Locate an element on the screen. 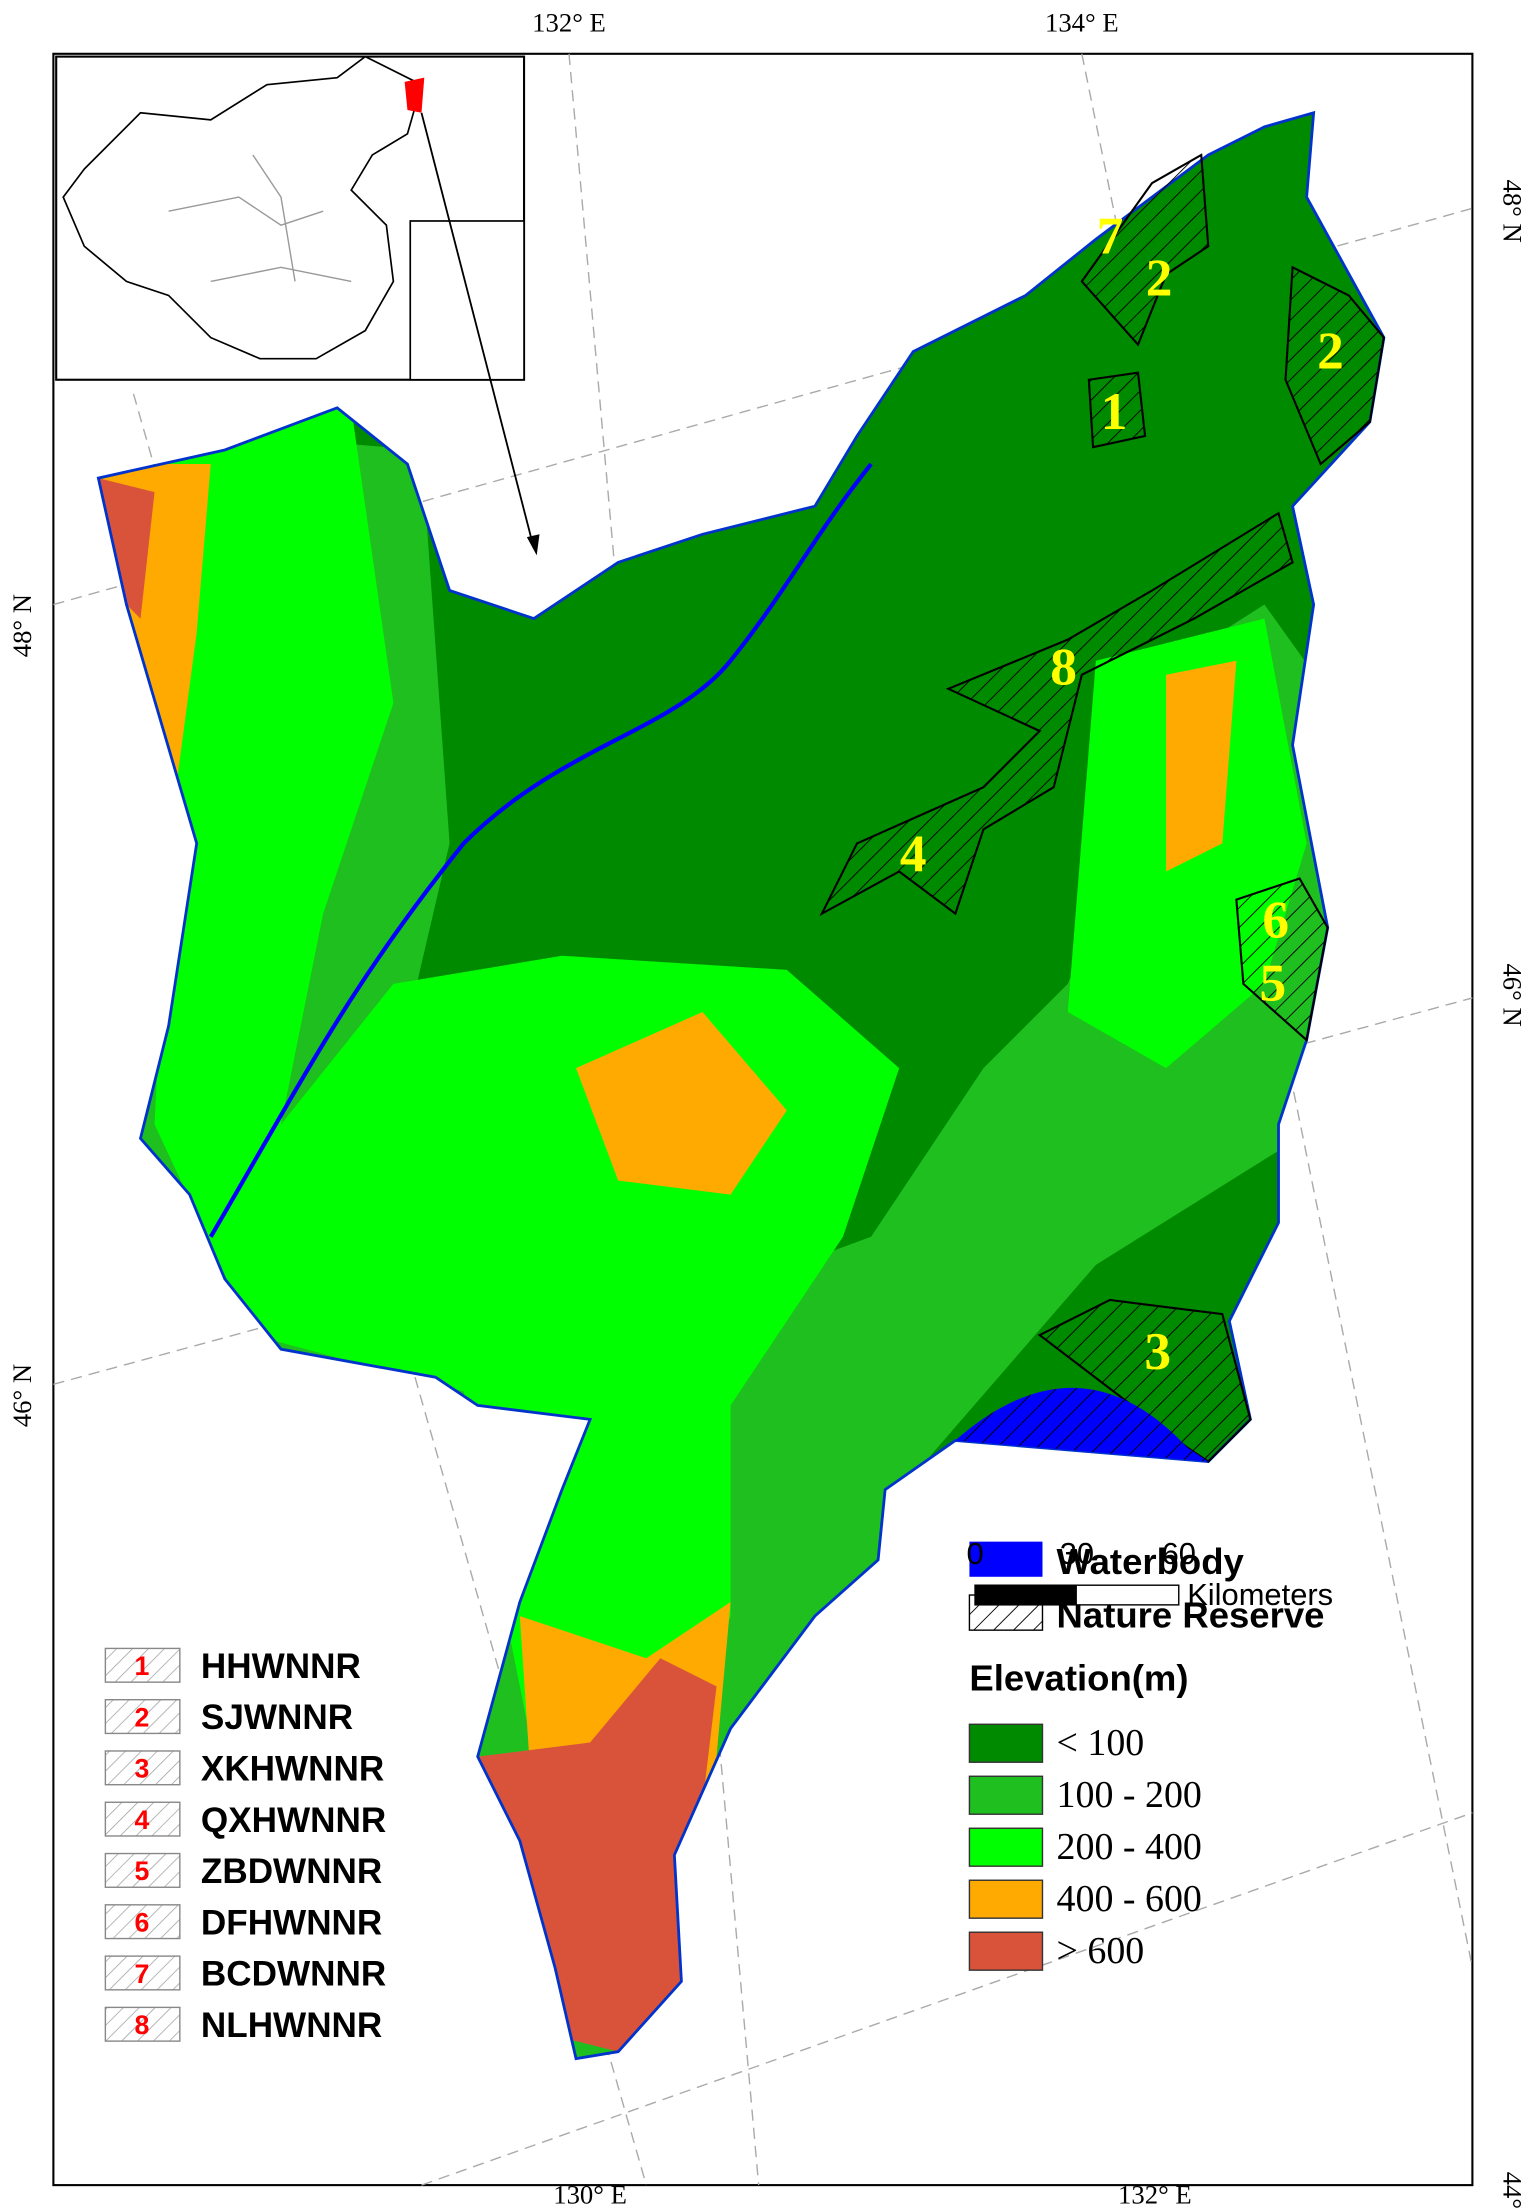 The width and height of the screenshot is (1530, 2208). graticule-label: 134° E is located at coordinates (1082, 22).